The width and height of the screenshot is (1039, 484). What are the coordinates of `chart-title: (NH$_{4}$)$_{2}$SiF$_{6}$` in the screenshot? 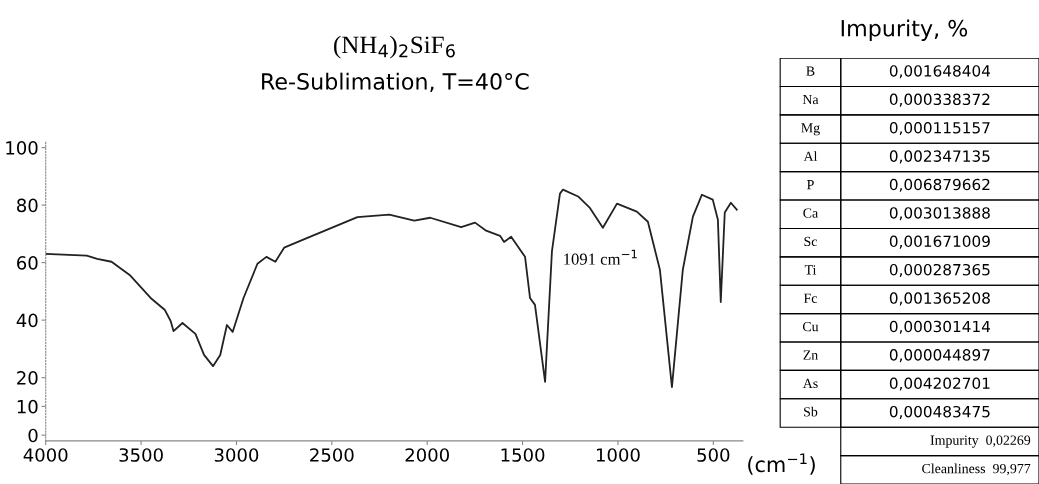 It's located at (394, 47).